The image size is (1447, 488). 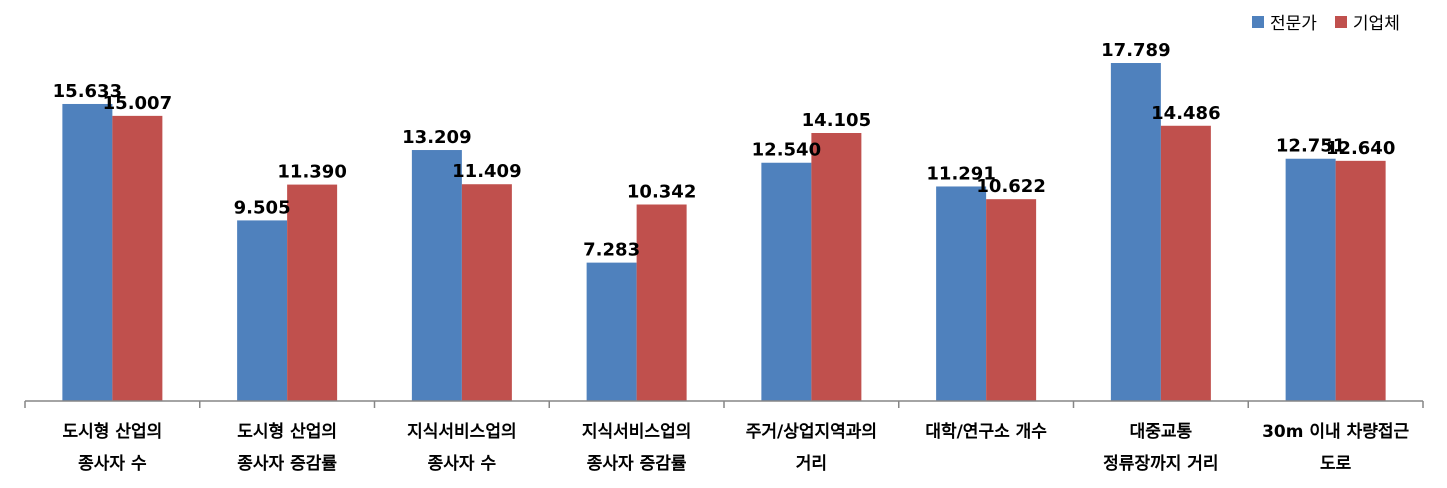 What do you see at coordinates (661, 192) in the screenshot?
I see `value-label-company-4: 10.342` at bounding box center [661, 192].